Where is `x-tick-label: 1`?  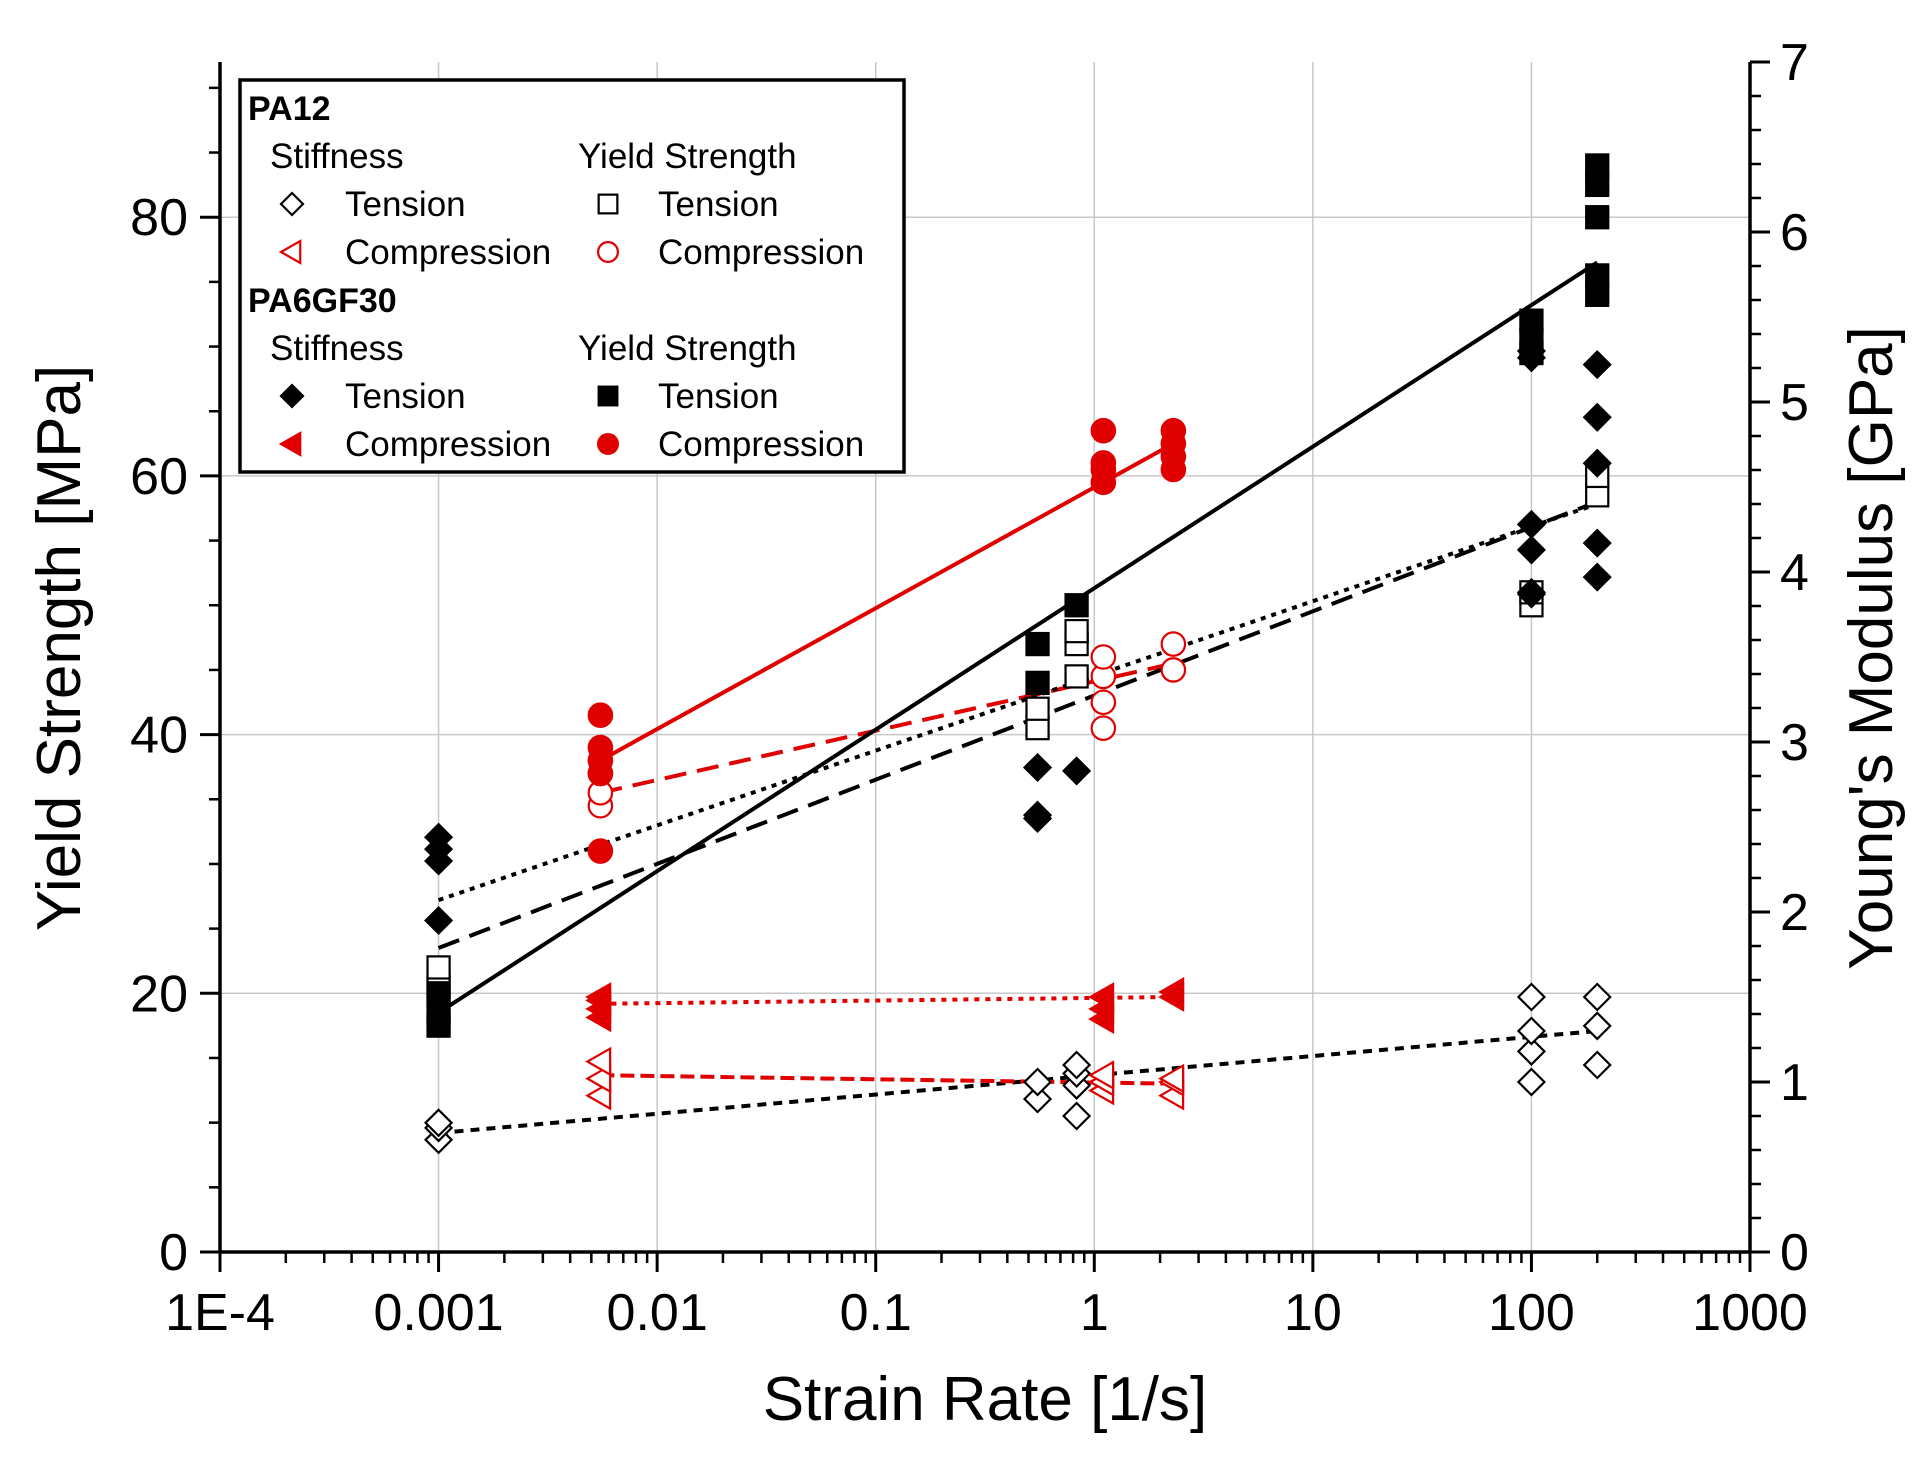
x-tick-label: 1 is located at coordinates (1094, 1313).